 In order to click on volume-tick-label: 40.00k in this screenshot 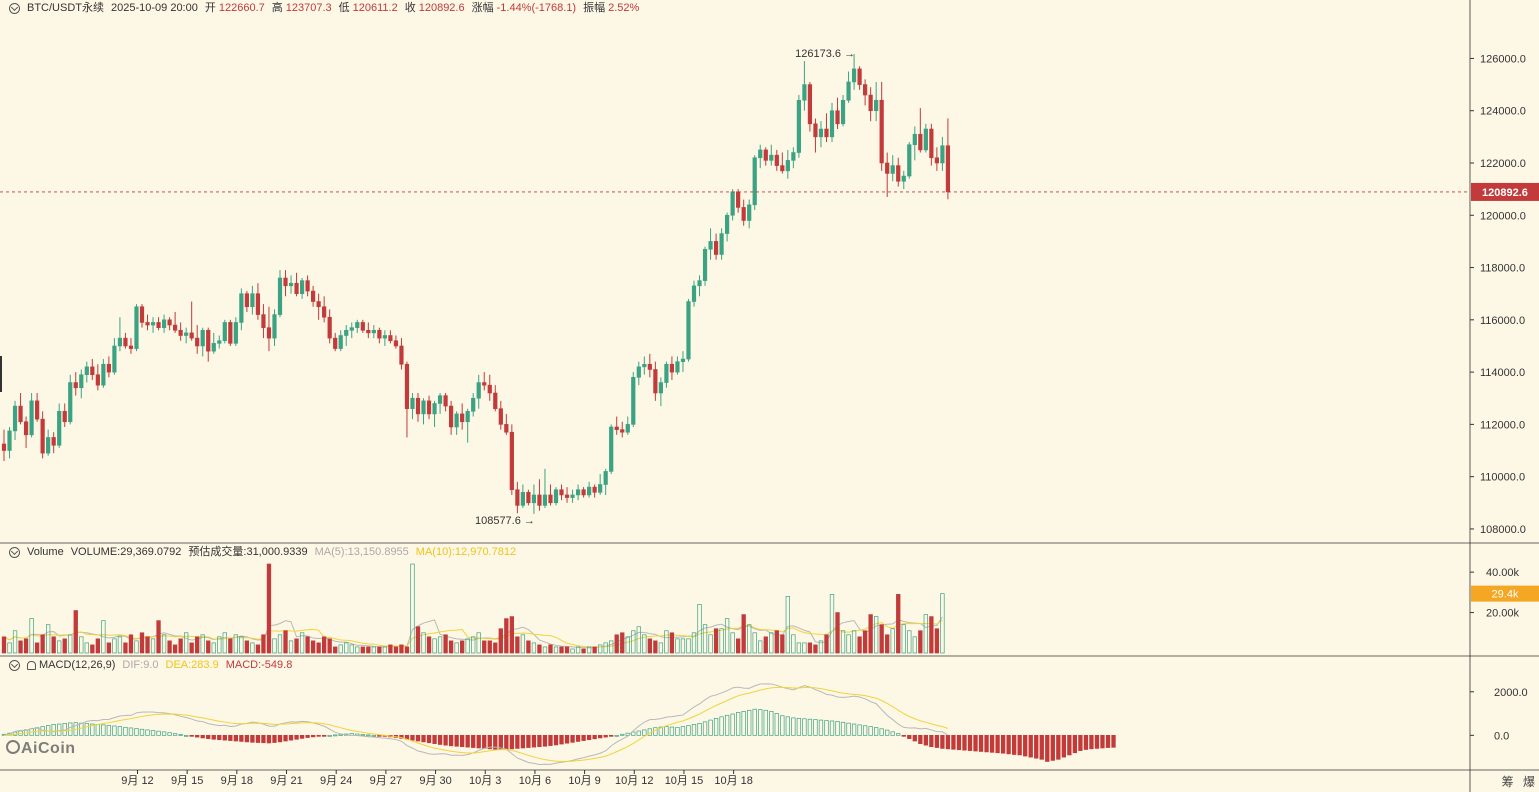, I will do `click(1503, 573)`.